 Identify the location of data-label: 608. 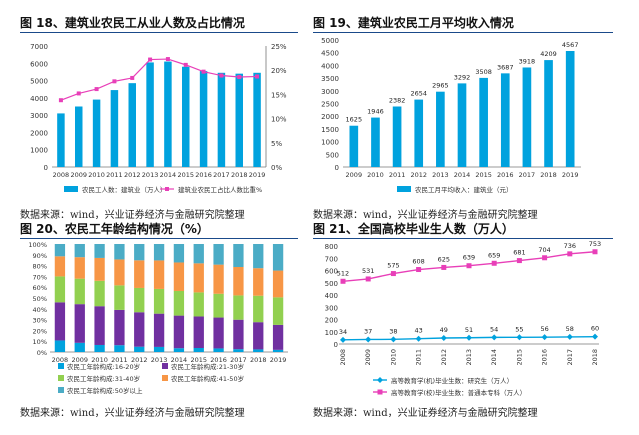
(418, 262).